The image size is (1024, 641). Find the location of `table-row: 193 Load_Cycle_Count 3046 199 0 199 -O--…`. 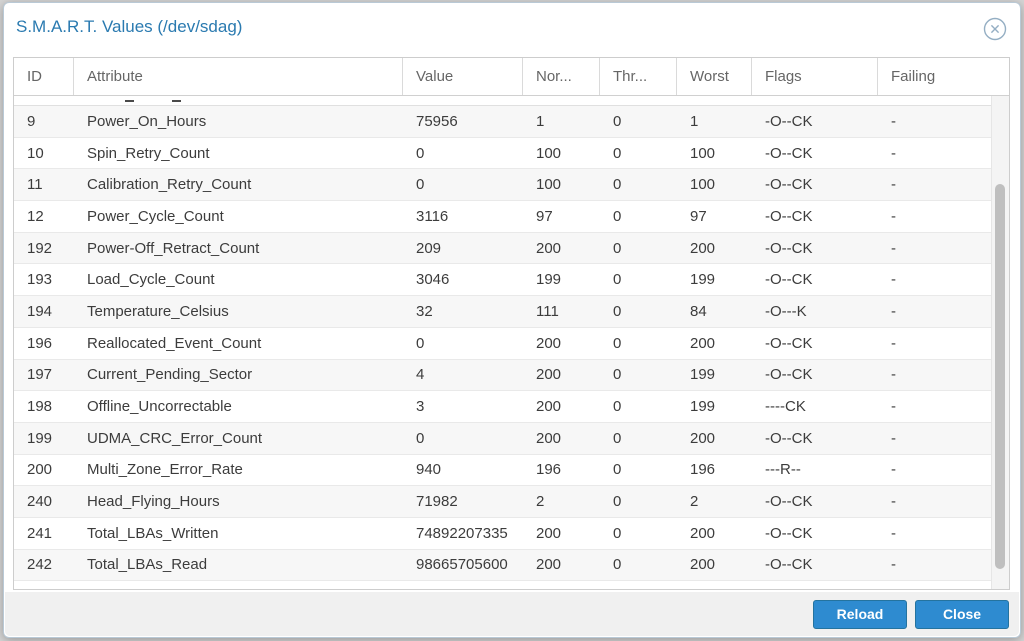

table-row: 193 Load_Cycle_Count 3046 199 0 199 -O--… is located at coordinates (502, 280).